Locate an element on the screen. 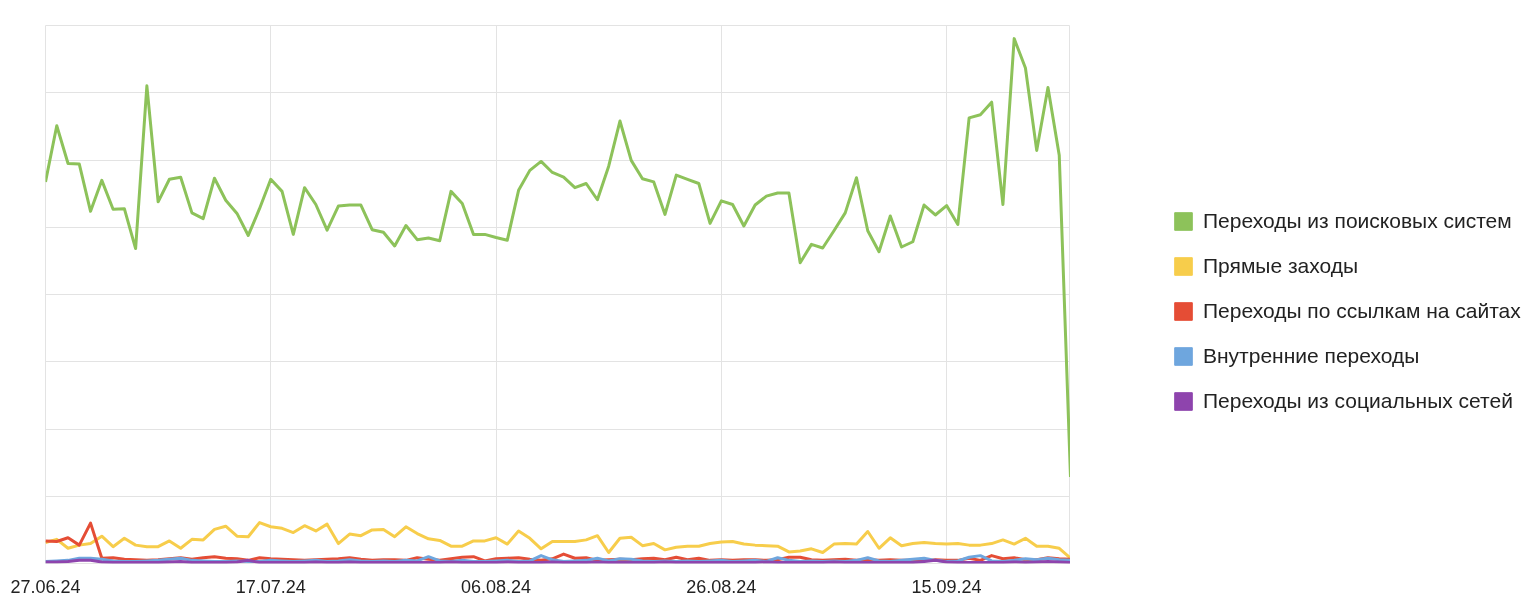  x-tick-label: 26.08.24 is located at coordinates (721, 586).